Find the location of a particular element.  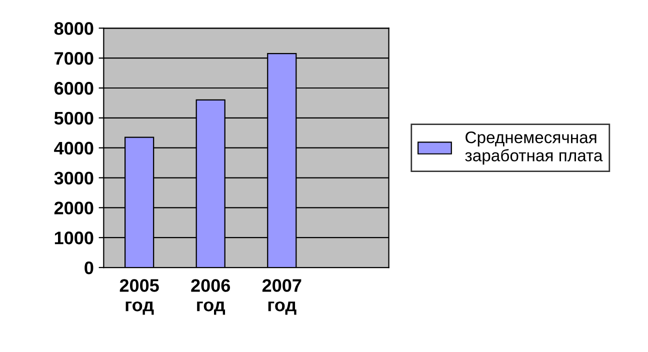

y-tick-label: 4000 is located at coordinates (74, 148).